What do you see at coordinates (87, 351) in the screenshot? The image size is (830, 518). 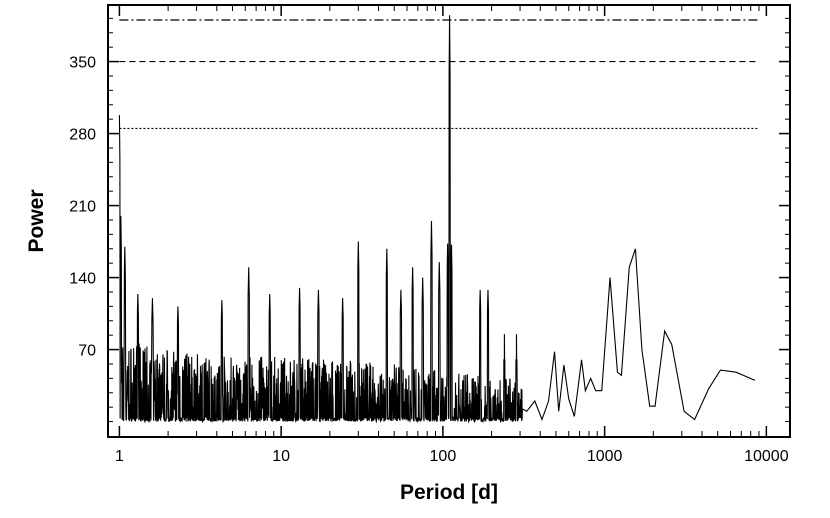 I see `y-tick-label: 70` at bounding box center [87, 351].